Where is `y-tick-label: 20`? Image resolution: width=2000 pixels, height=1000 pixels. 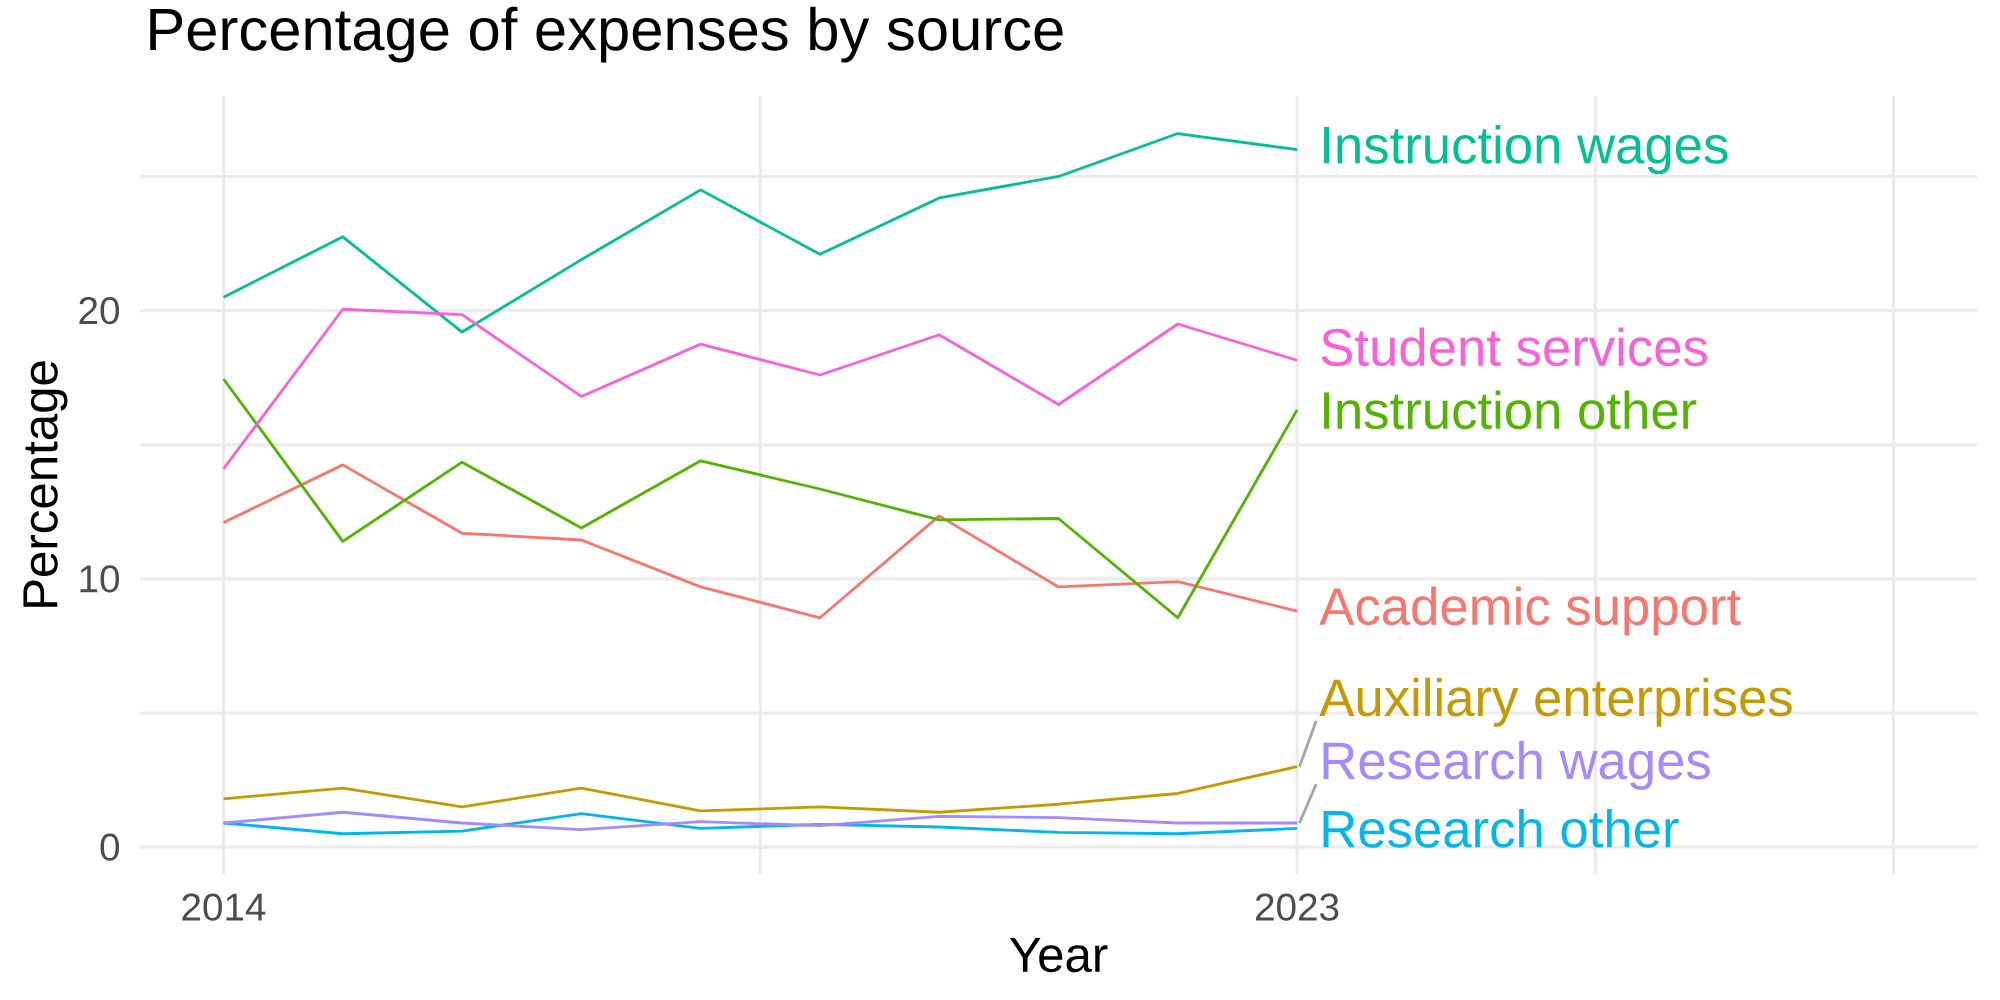 y-tick-label: 20 is located at coordinates (99, 310).